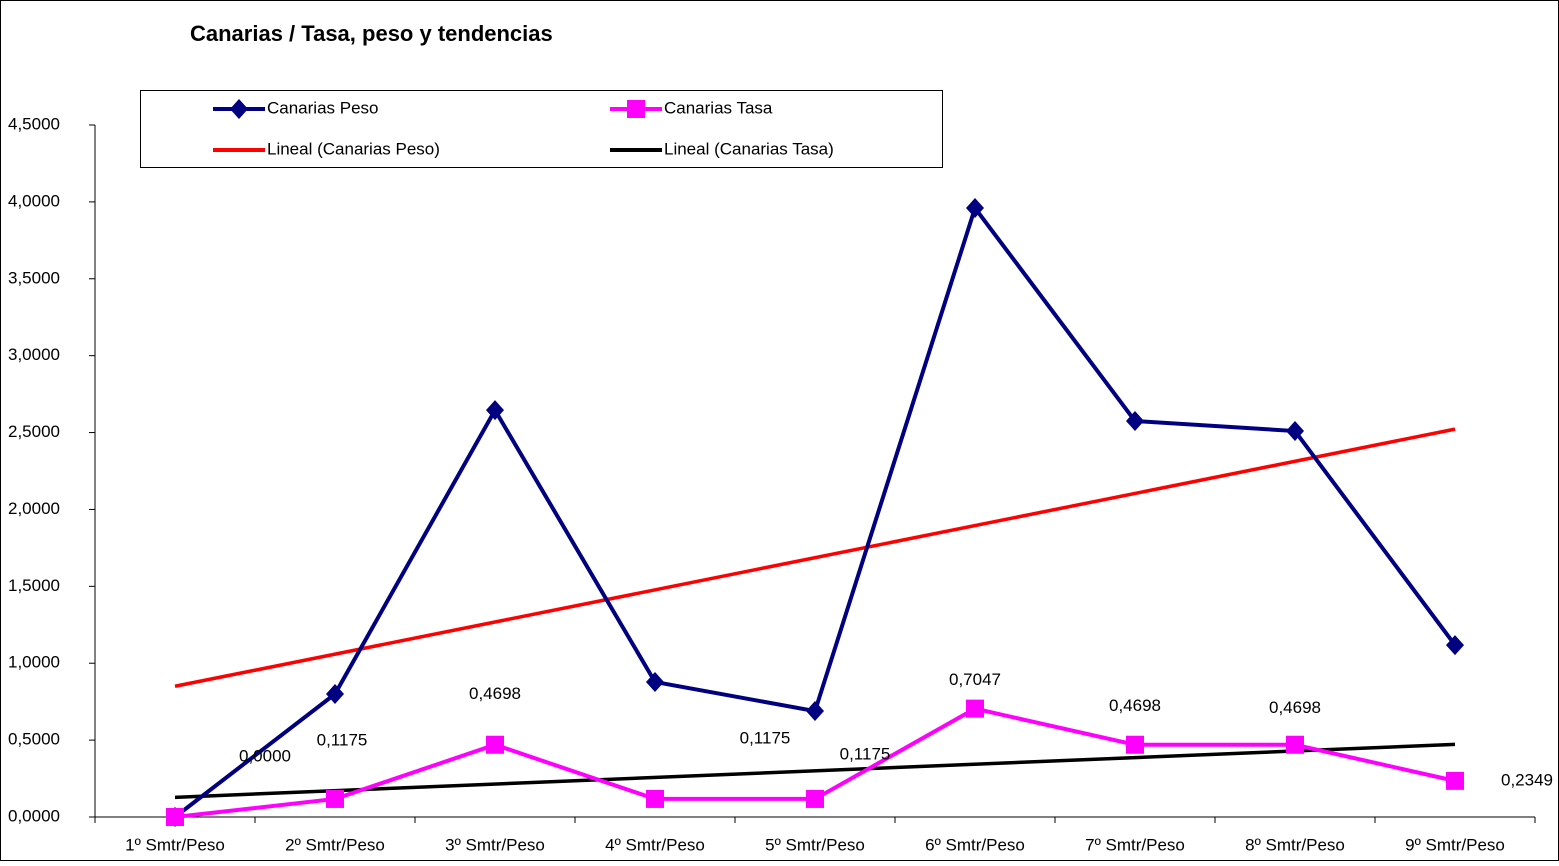 The height and width of the screenshot is (866, 1559). Describe the element at coordinates (323, 107) in the screenshot. I see `legend-label: Canarias Peso` at that location.